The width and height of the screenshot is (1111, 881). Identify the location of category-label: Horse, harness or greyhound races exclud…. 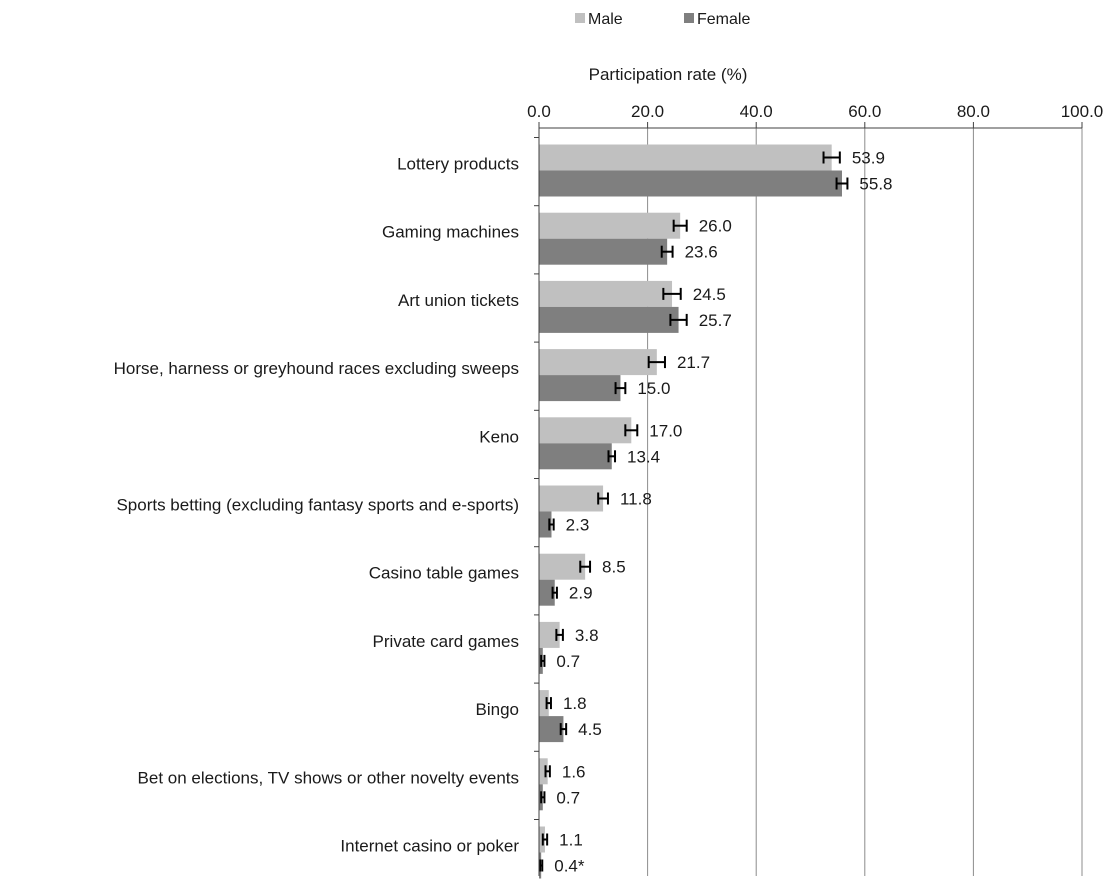
(316, 368).